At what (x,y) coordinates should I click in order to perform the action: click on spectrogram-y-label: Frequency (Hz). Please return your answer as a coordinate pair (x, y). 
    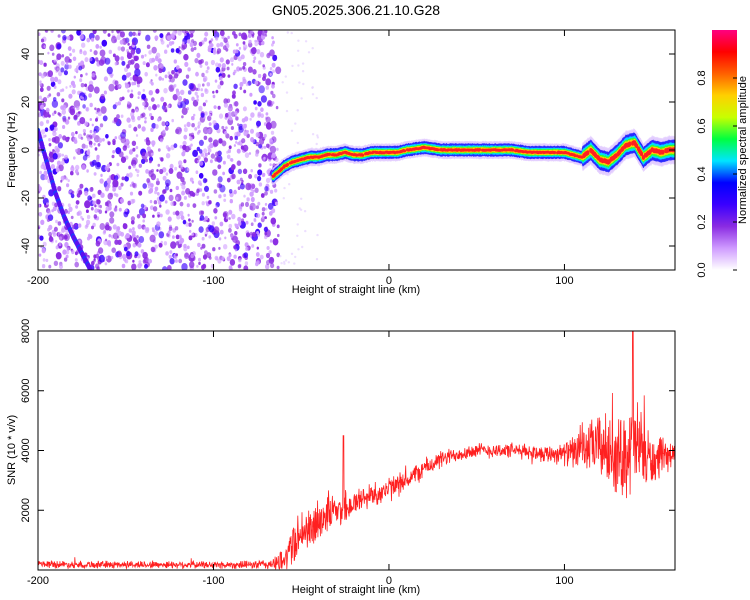
    Looking at the image, I should click on (12, 150).